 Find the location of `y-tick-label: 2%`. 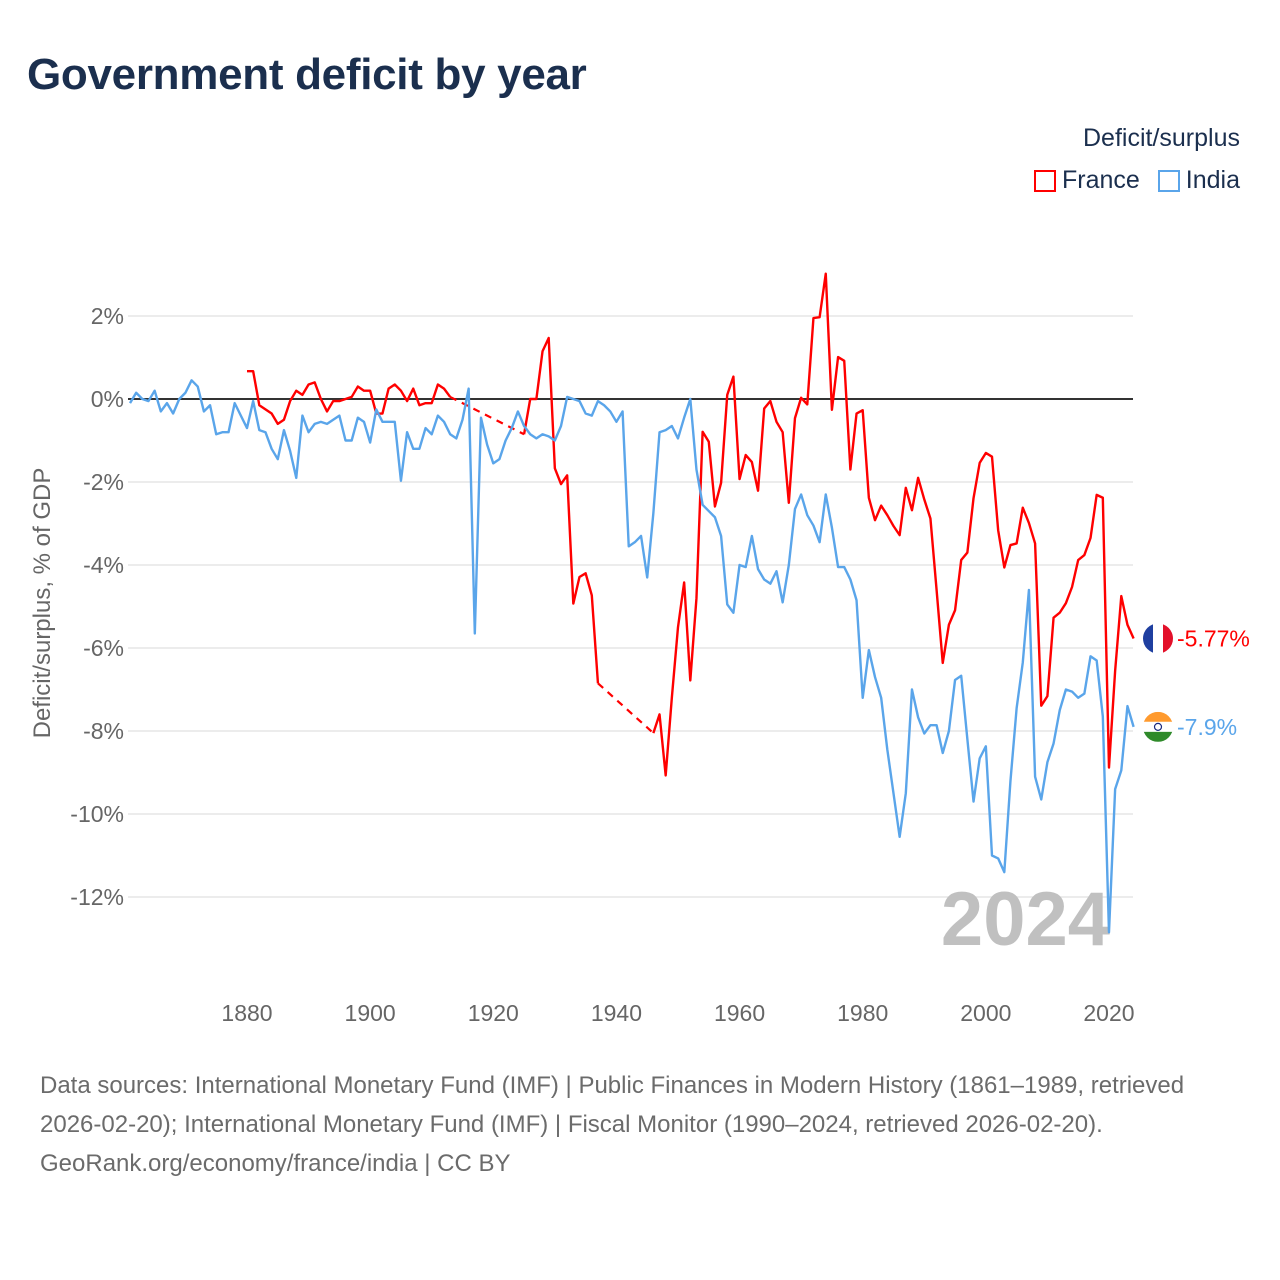

y-tick-label: 2% is located at coordinates (107, 316).